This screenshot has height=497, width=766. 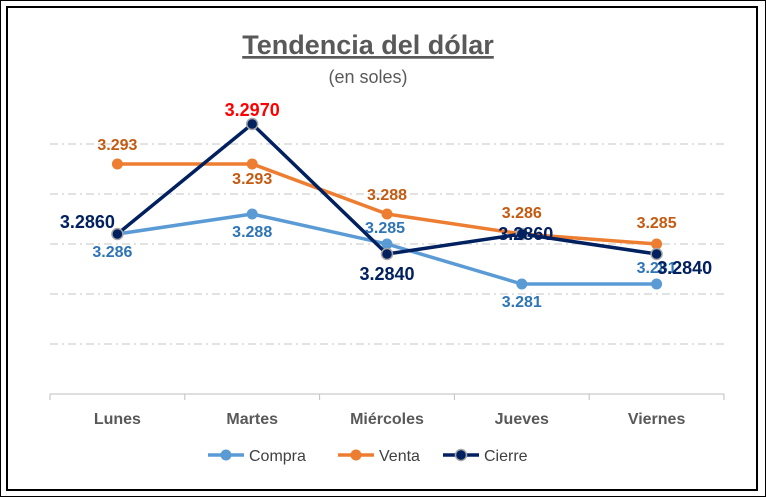 What do you see at coordinates (252, 419) in the screenshot?
I see `x-tick-label: Martes` at bounding box center [252, 419].